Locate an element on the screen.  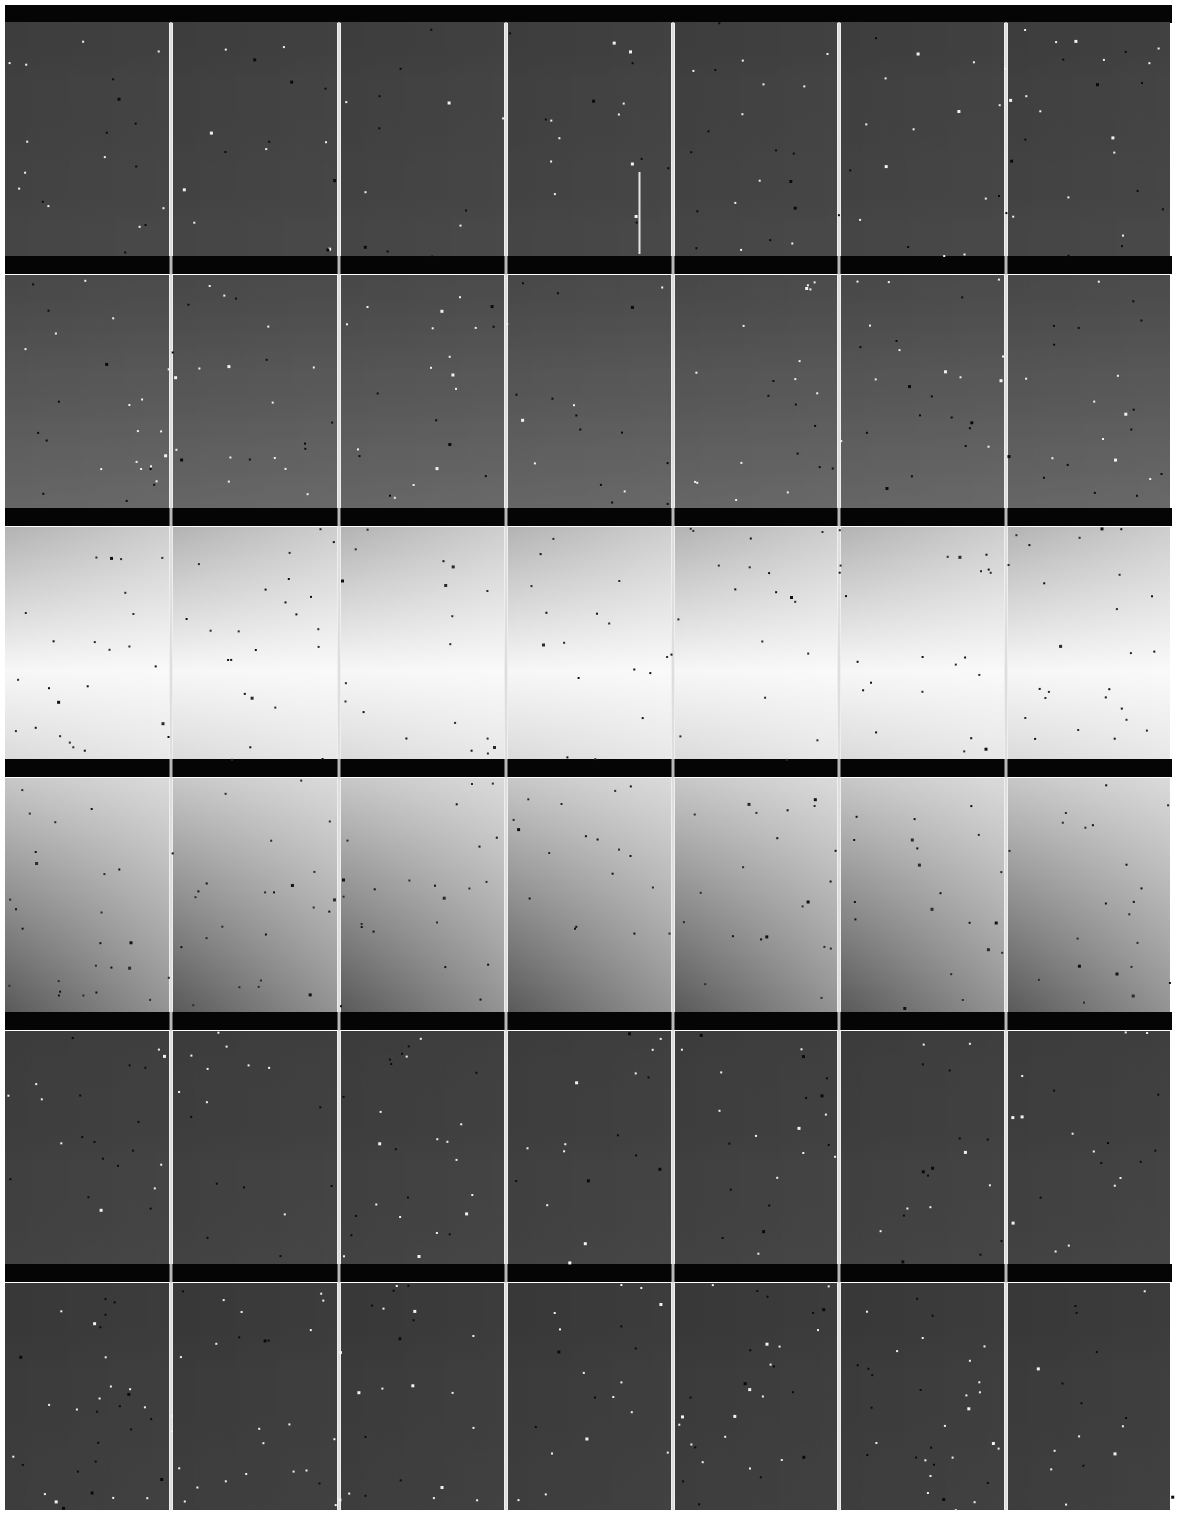
chip-r4-c1 is located at coordinates (87, 895).